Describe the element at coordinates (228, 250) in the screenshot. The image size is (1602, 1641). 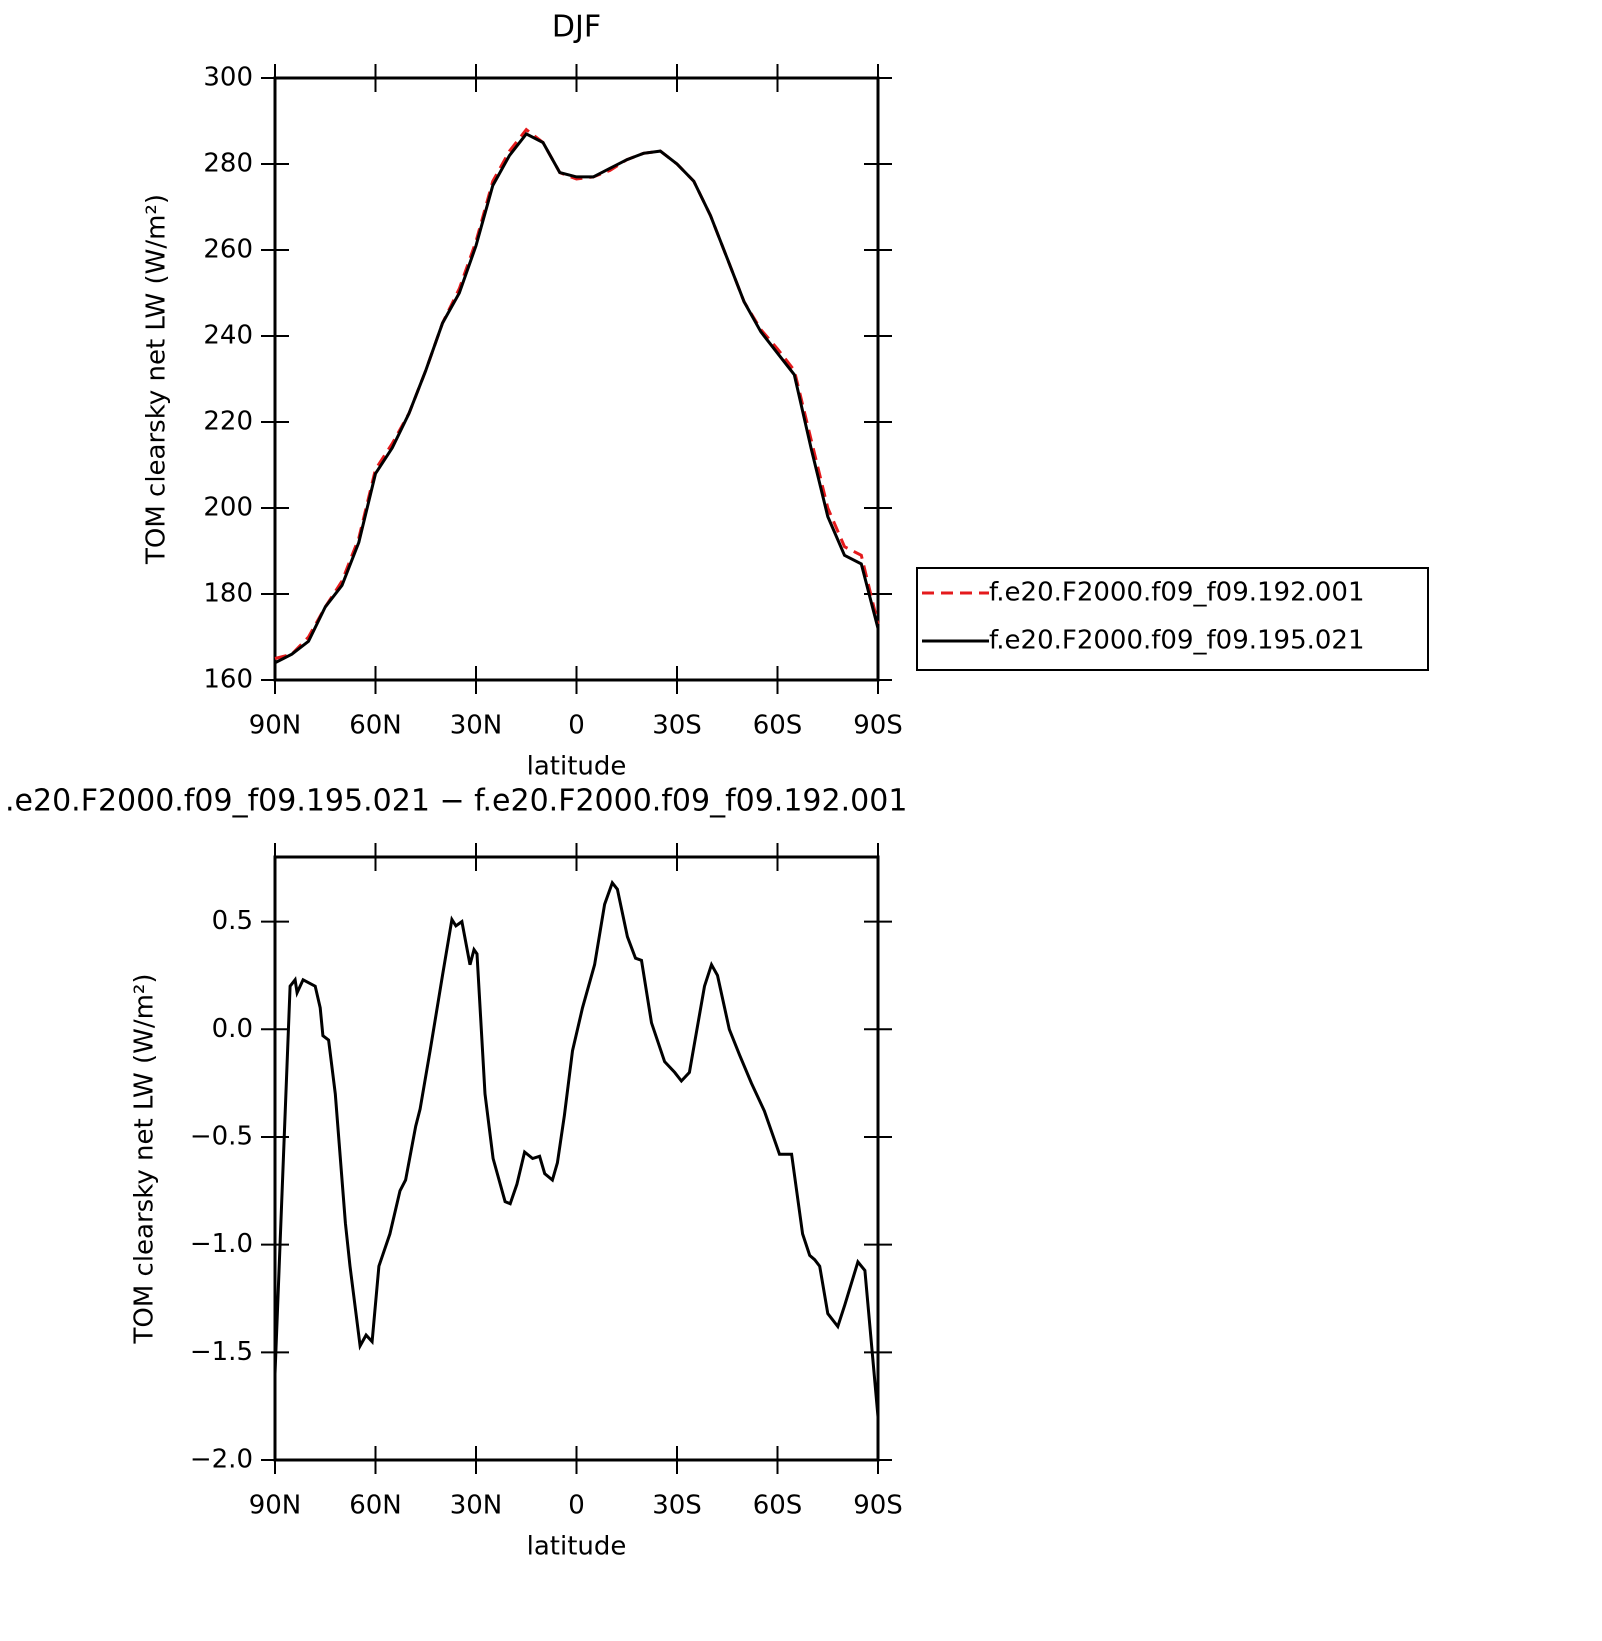
I see `y-tick-label: 260` at that location.